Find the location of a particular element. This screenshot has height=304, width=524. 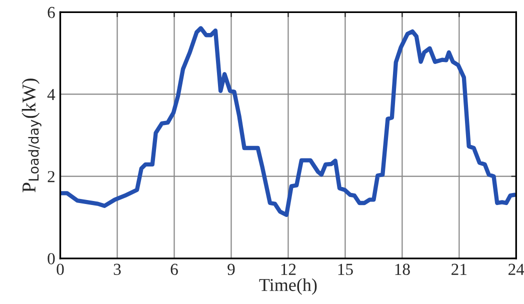

x-tick-label: 15 is located at coordinates (345, 269).